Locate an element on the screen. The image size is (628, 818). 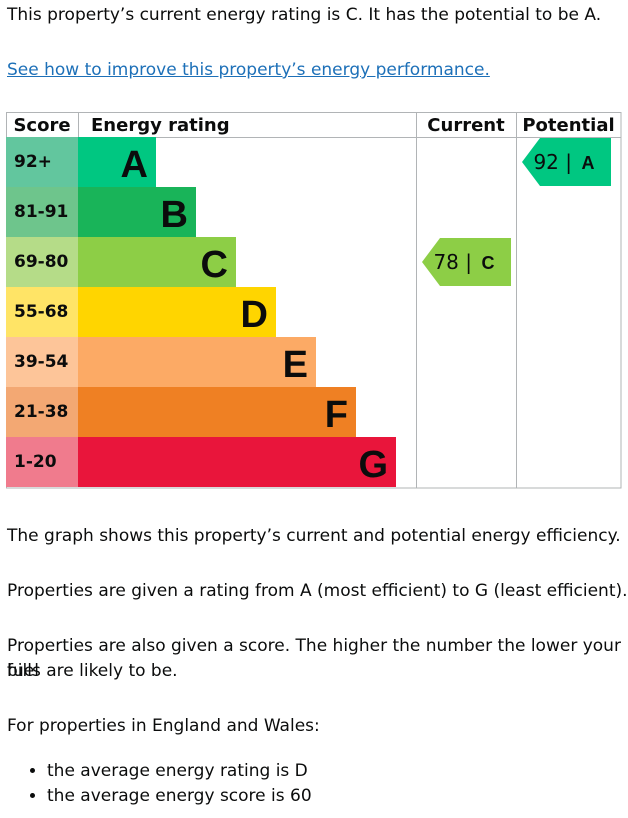
band-bar-b is located at coordinates (137, 212).